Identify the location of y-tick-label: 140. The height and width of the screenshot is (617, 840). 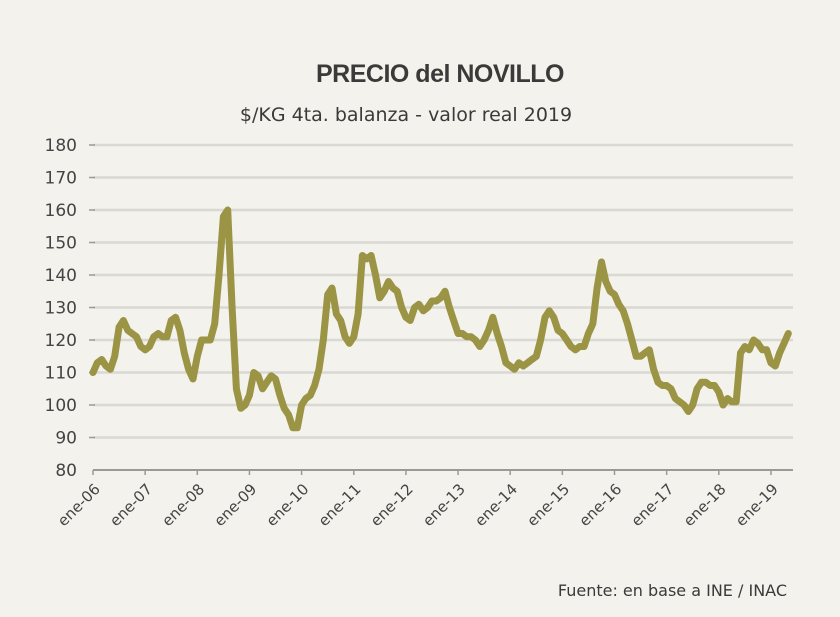
(61, 276).